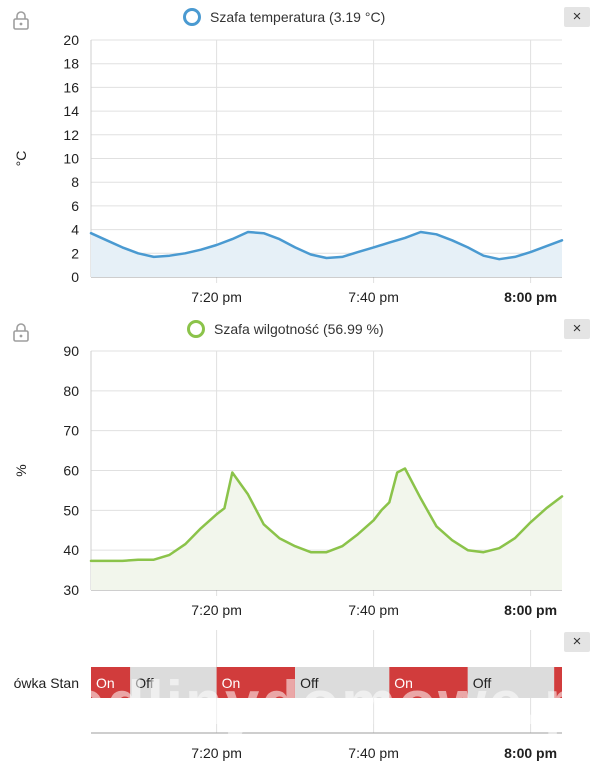 This screenshot has width=604, height=770. What do you see at coordinates (75, 182) in the screenshot?
I see `y-tick-label: 8` at bounding box center [75, 182].